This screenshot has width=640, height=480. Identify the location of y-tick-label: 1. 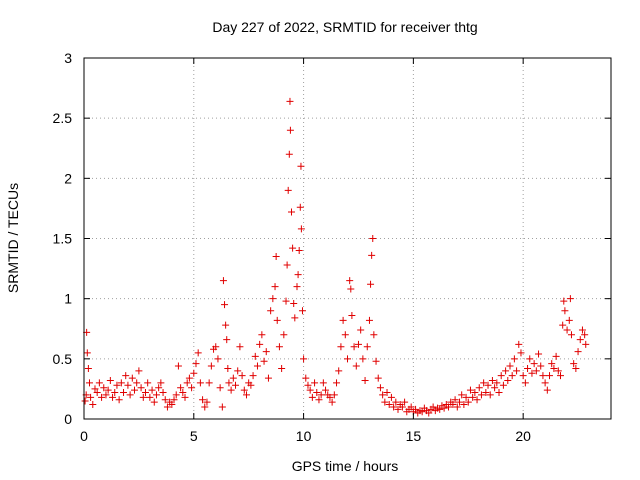
(68, 299).